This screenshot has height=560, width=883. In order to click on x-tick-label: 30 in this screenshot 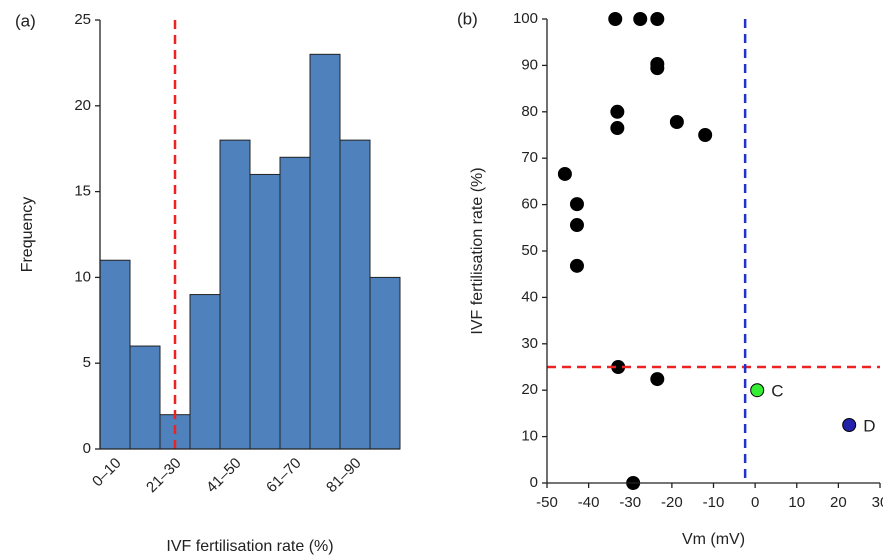, I will do `click(877, 502)`.